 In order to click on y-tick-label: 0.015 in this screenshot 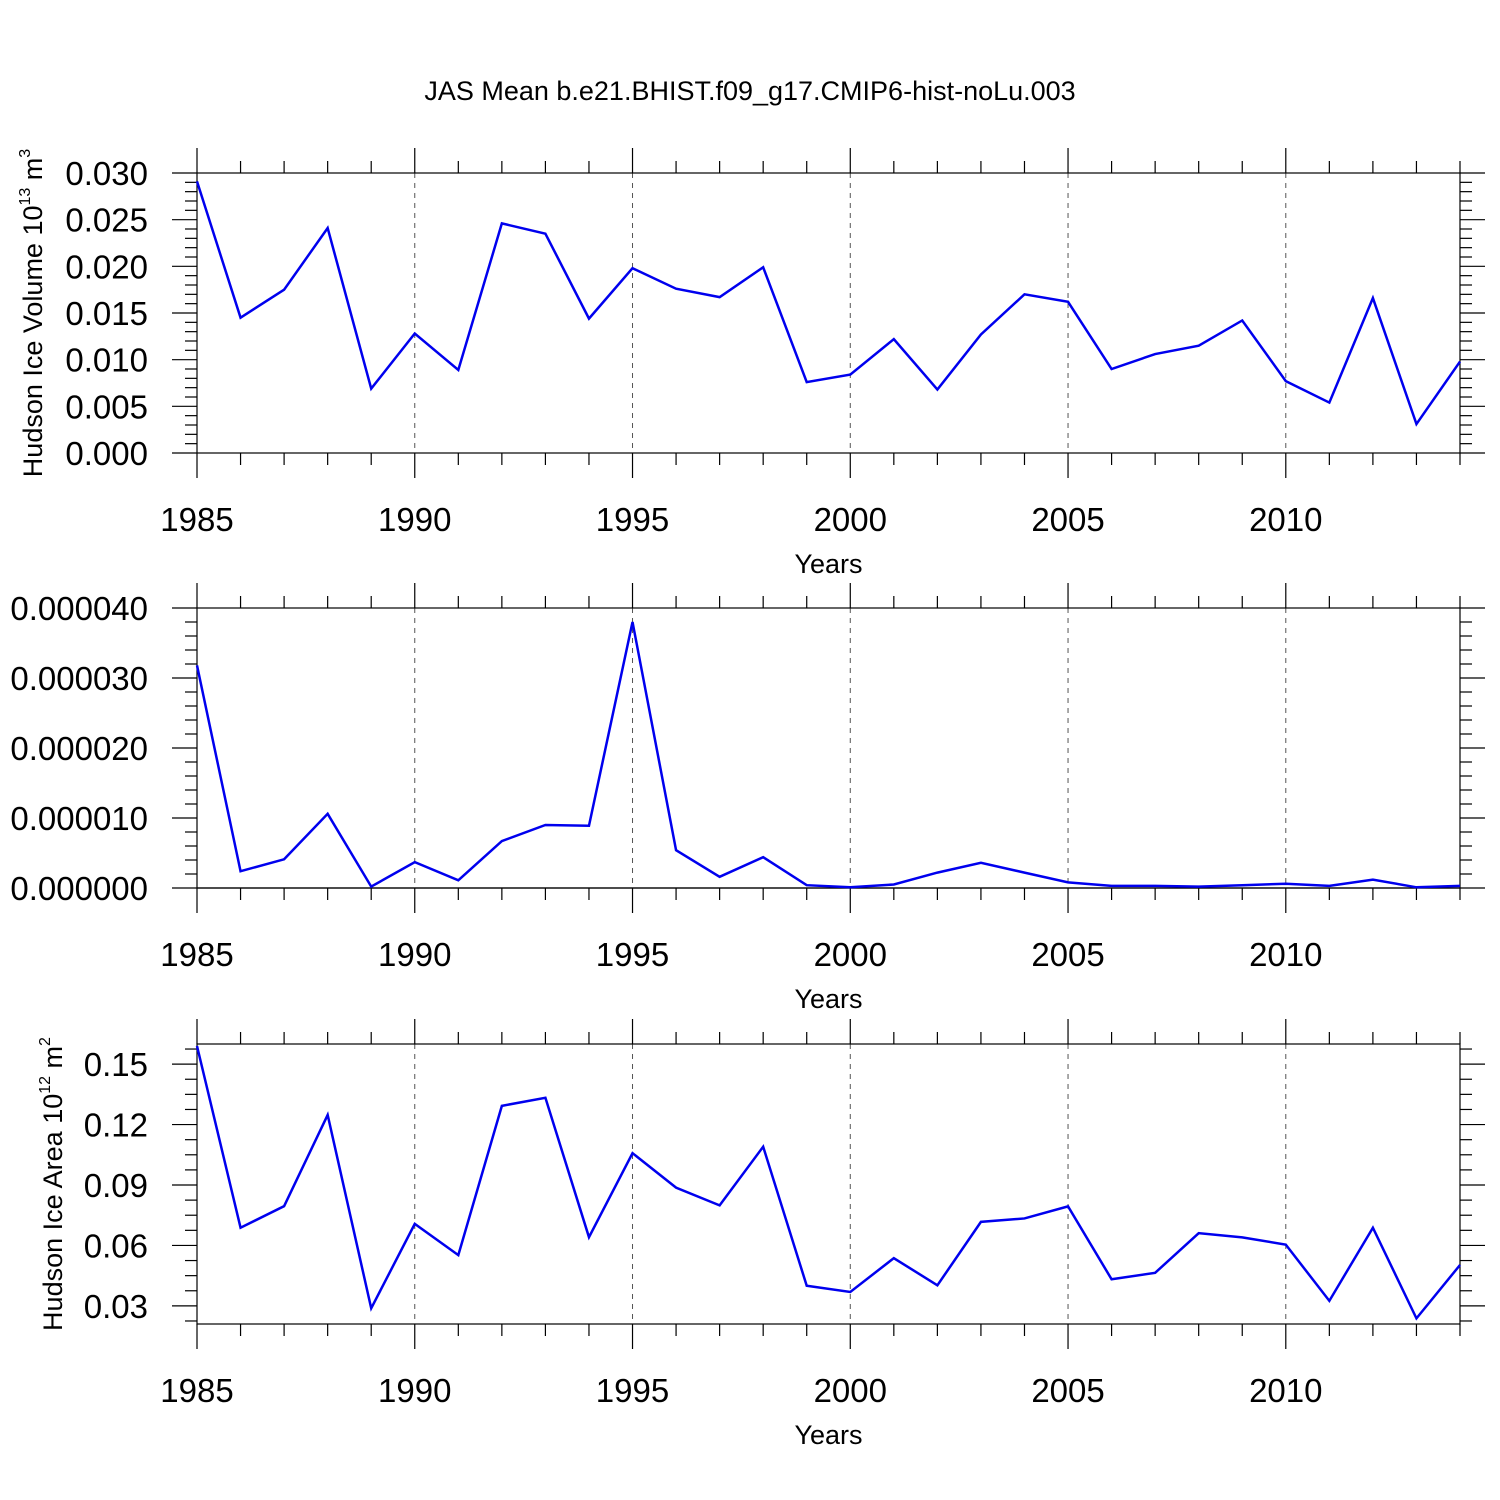, I will do `click(106, 313)`.